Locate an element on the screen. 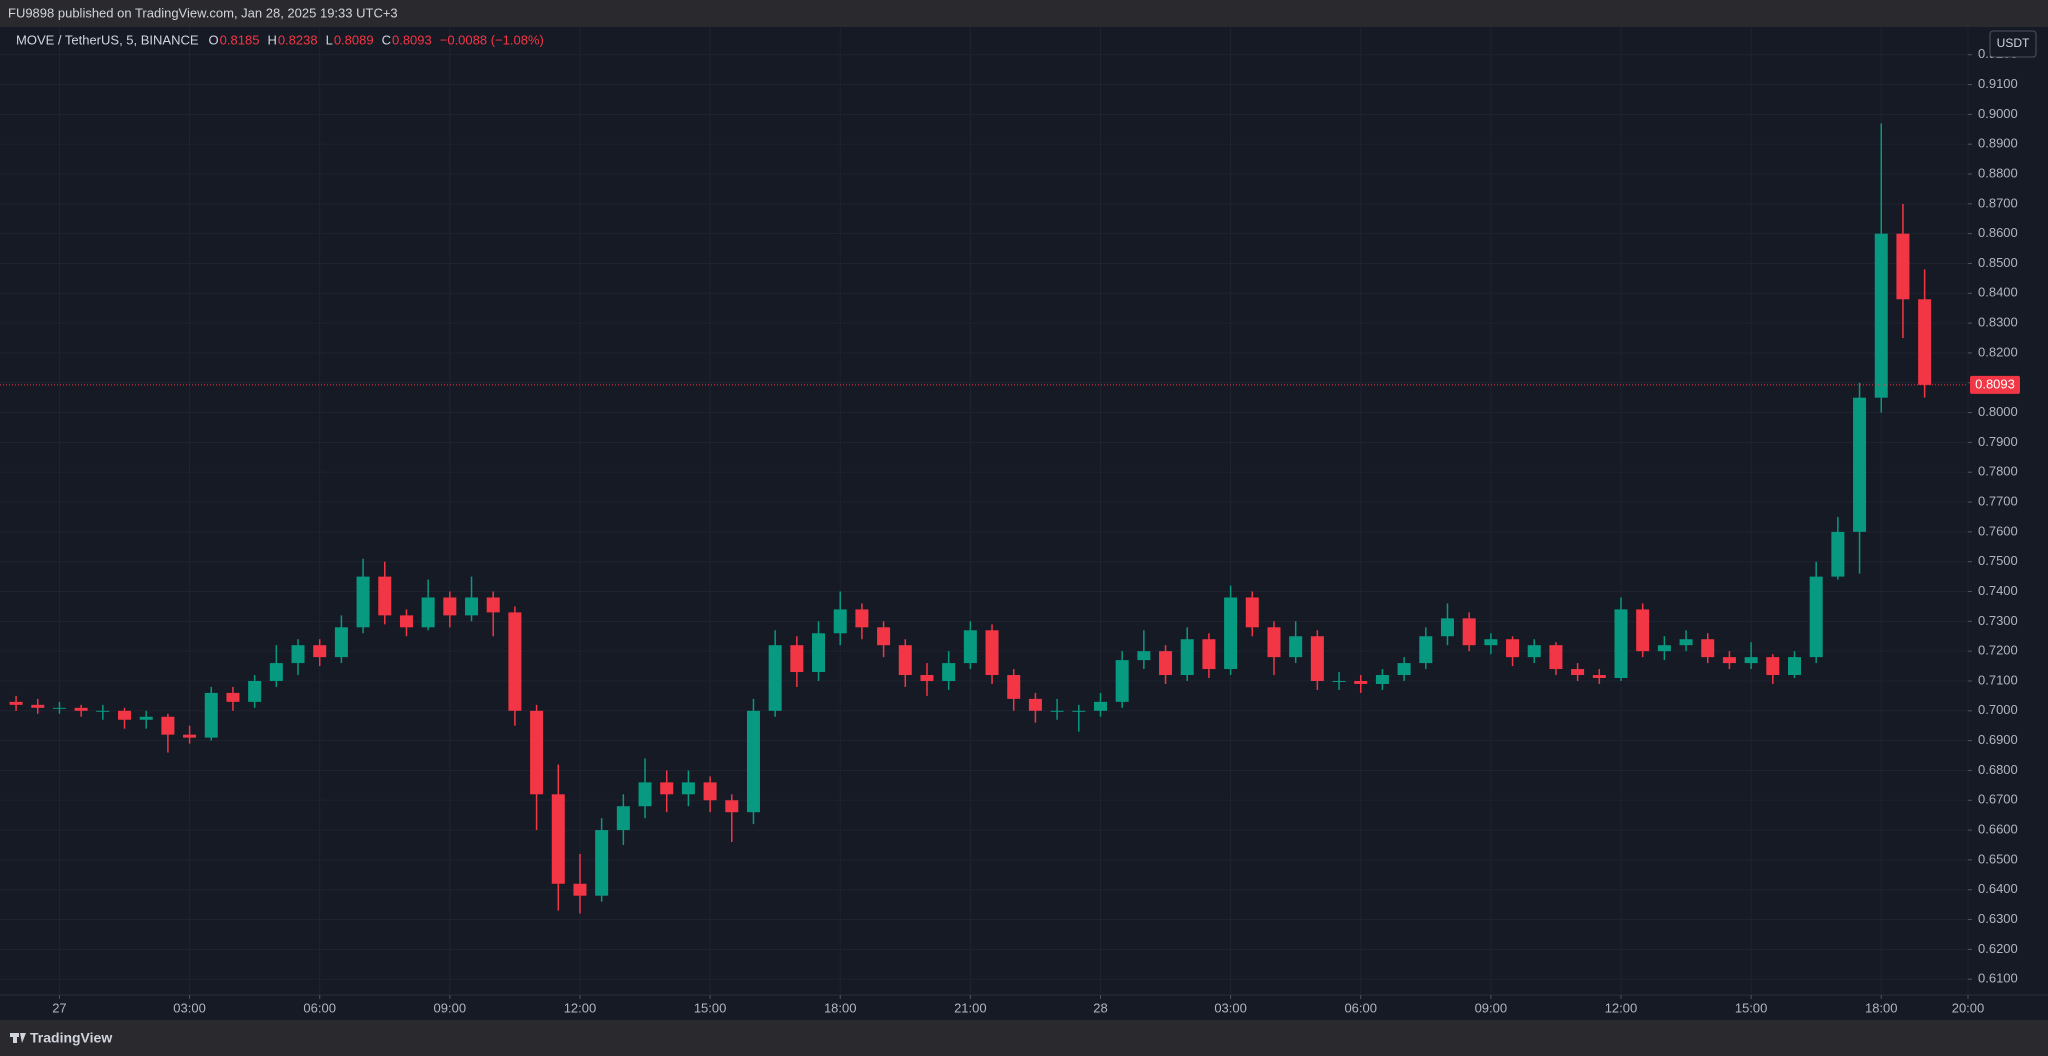  y-tick-label: 0.6100 is located at coordinates (1998, 978).